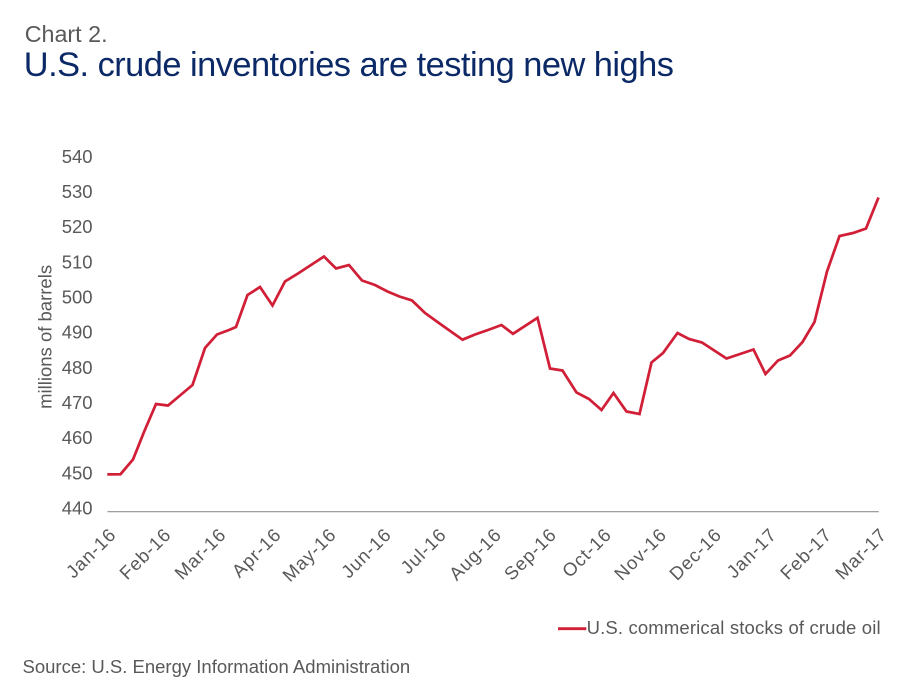 This screenshot has height=686, width=922. I want to click on svg-text: 480, so click(77, 367).